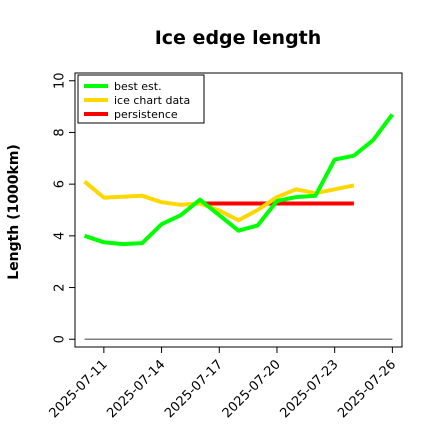  I want to click on y-tick-label: 8, so click(60, 132).